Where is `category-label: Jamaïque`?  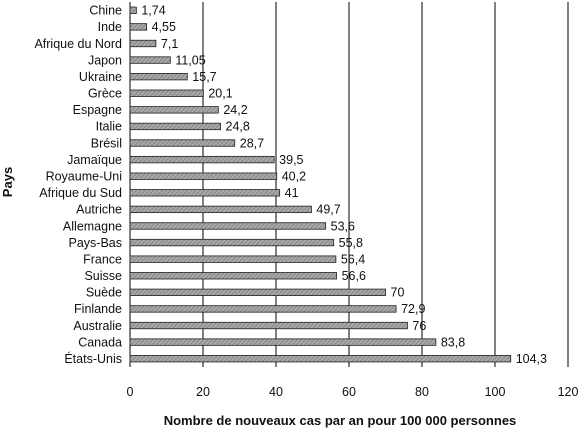
category-label: Jamaïque is located at coordinates (94, 160).